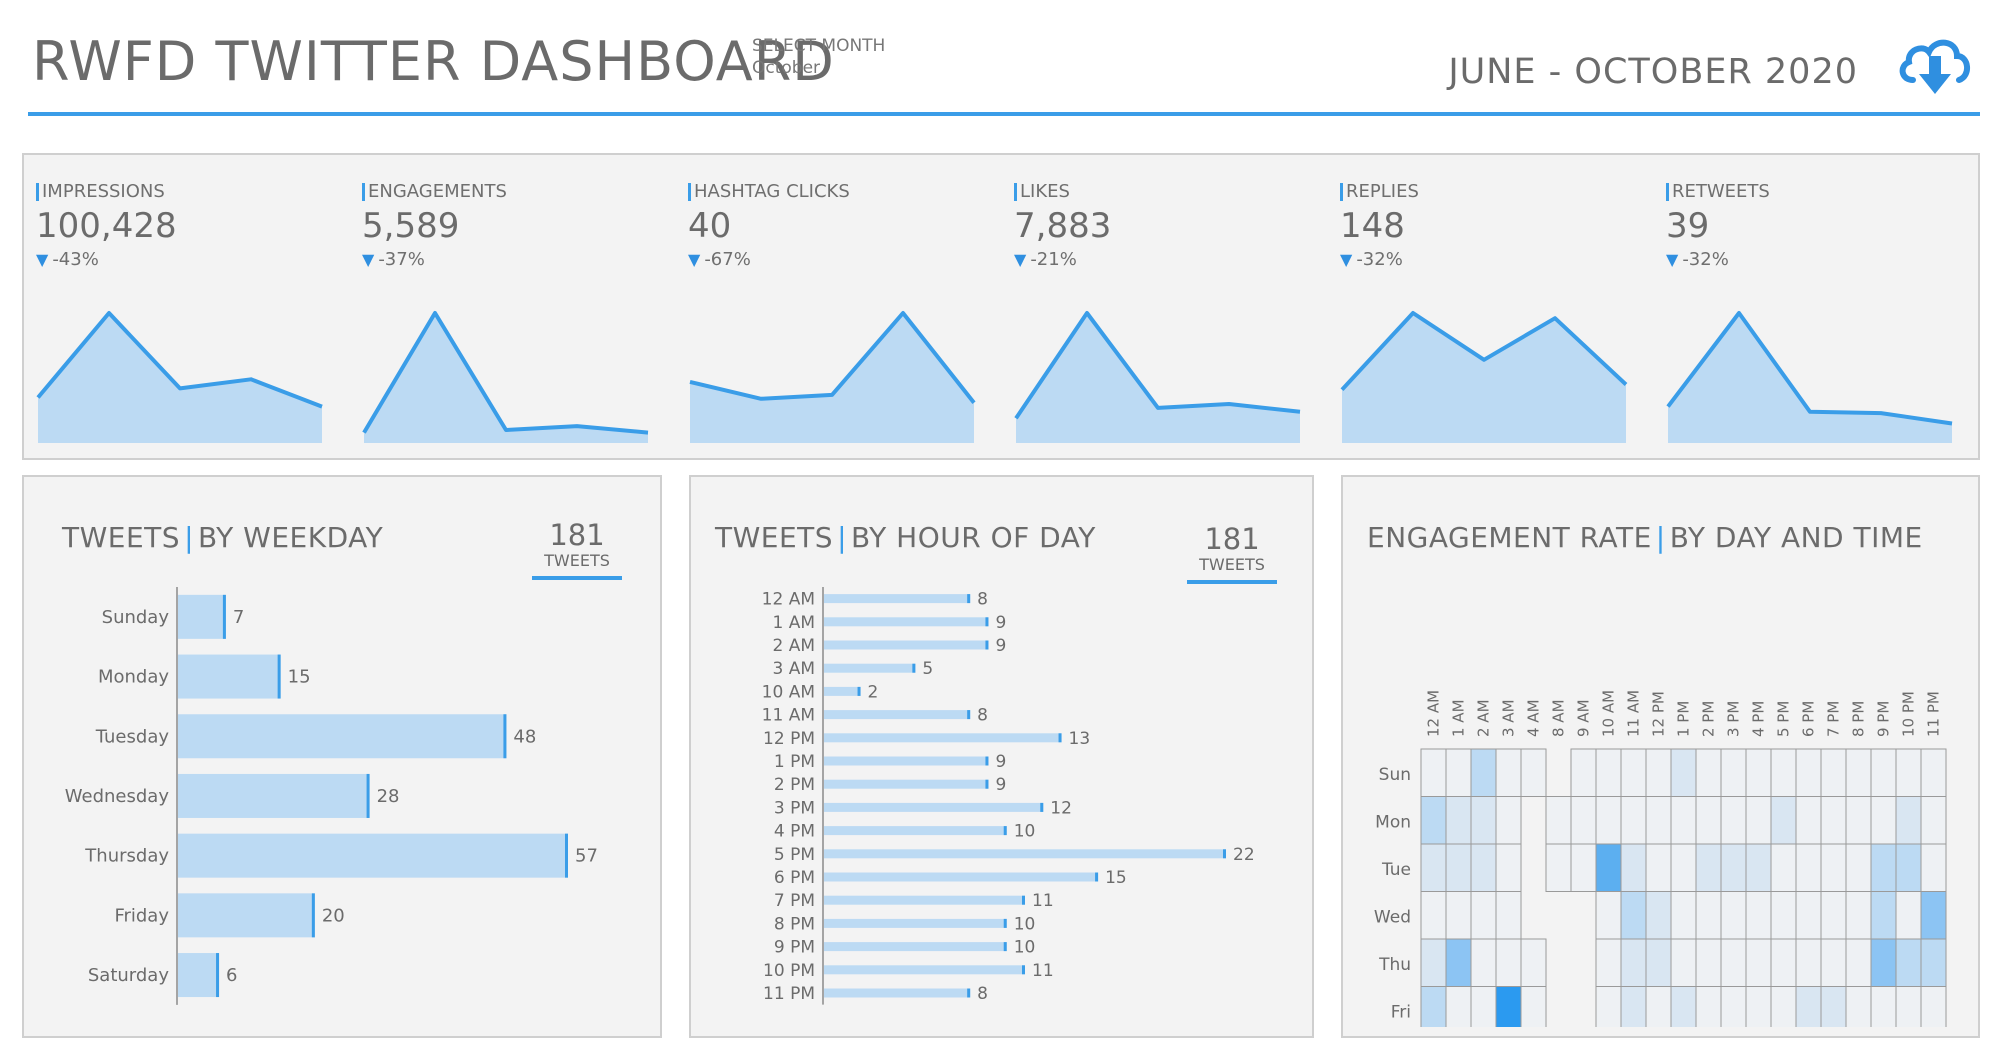 The height and width of the screenshot is (1049, 2000). Describe the element at coordinates (786, 68) in the screenshot. I see `month-selector-value: October` at that location.